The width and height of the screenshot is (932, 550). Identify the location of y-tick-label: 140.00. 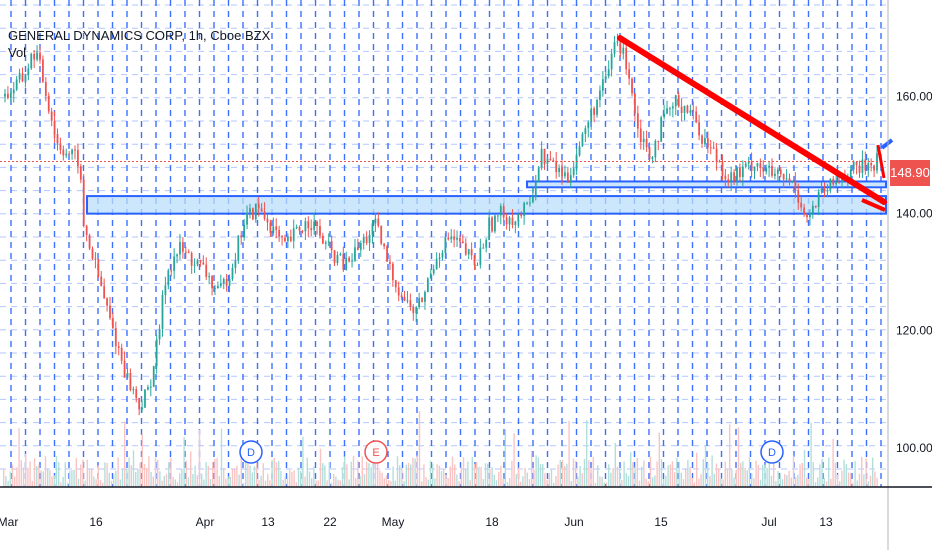
(914, 214).